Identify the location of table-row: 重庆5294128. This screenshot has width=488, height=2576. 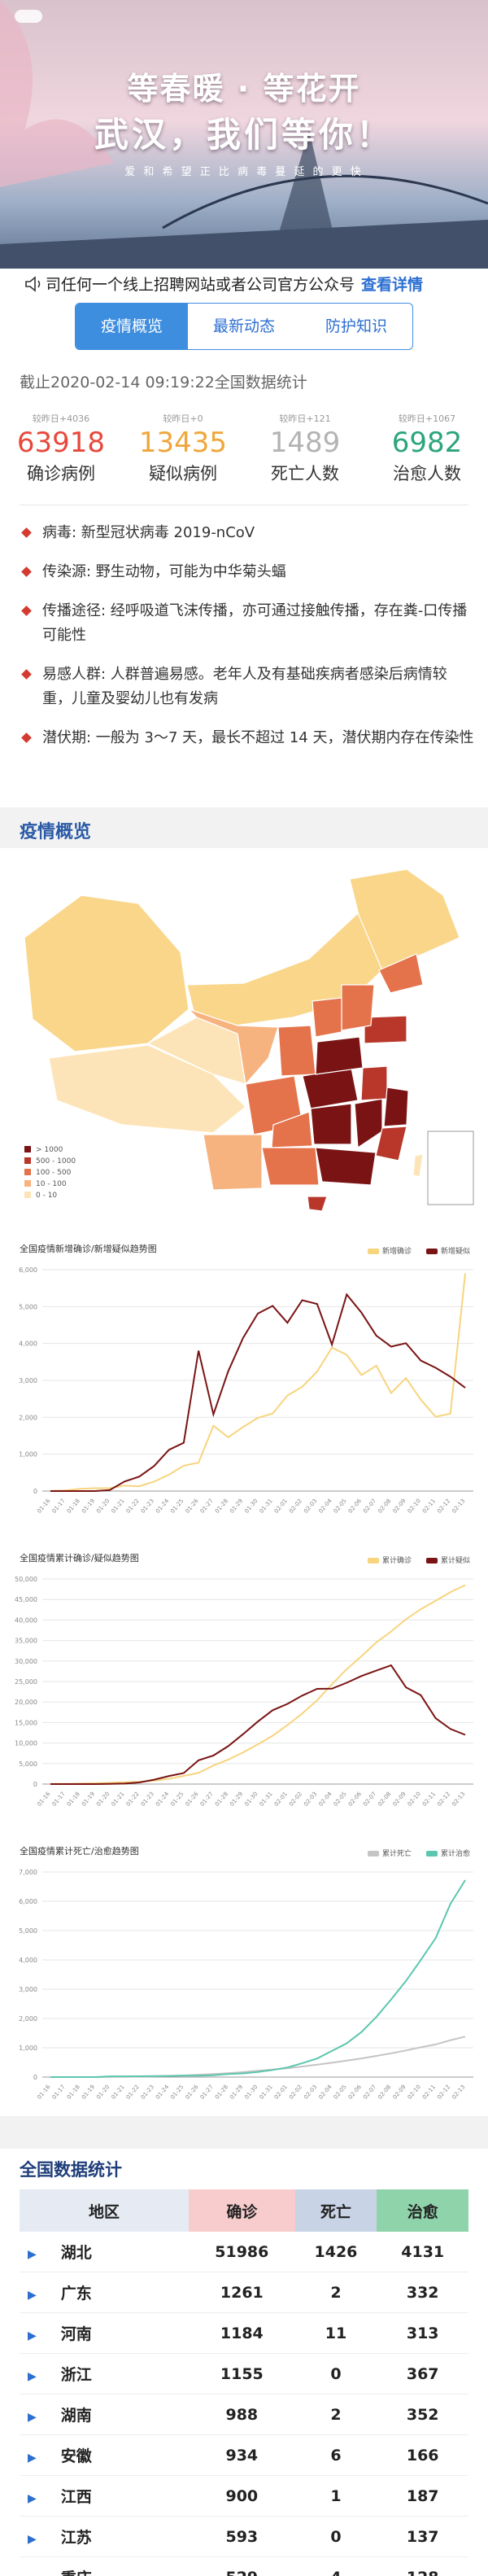
(244, 2566).